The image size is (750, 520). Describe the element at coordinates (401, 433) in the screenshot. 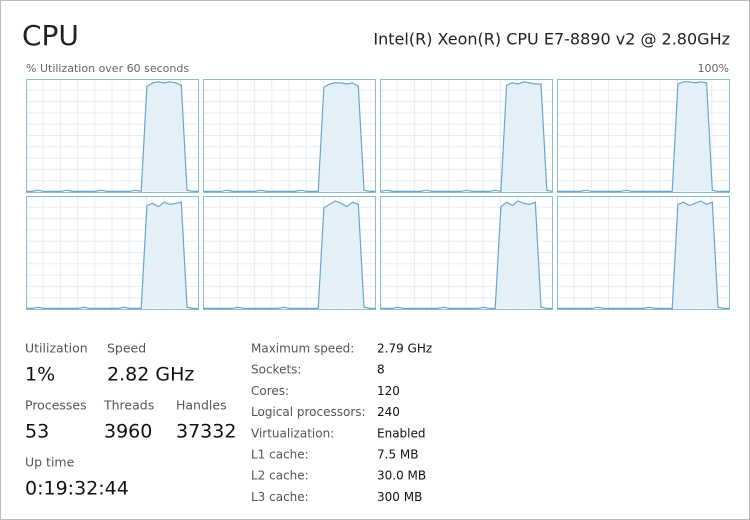

I see `detail-value: Enabled` at that location.